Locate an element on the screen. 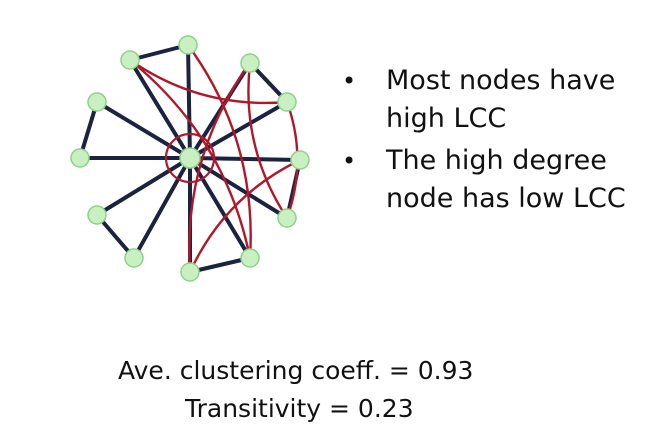 Image resolution: width=650 pixels, height=438 pixels. bullet-item: • The high degree node has low LCC is located at coordinates (490, 180).